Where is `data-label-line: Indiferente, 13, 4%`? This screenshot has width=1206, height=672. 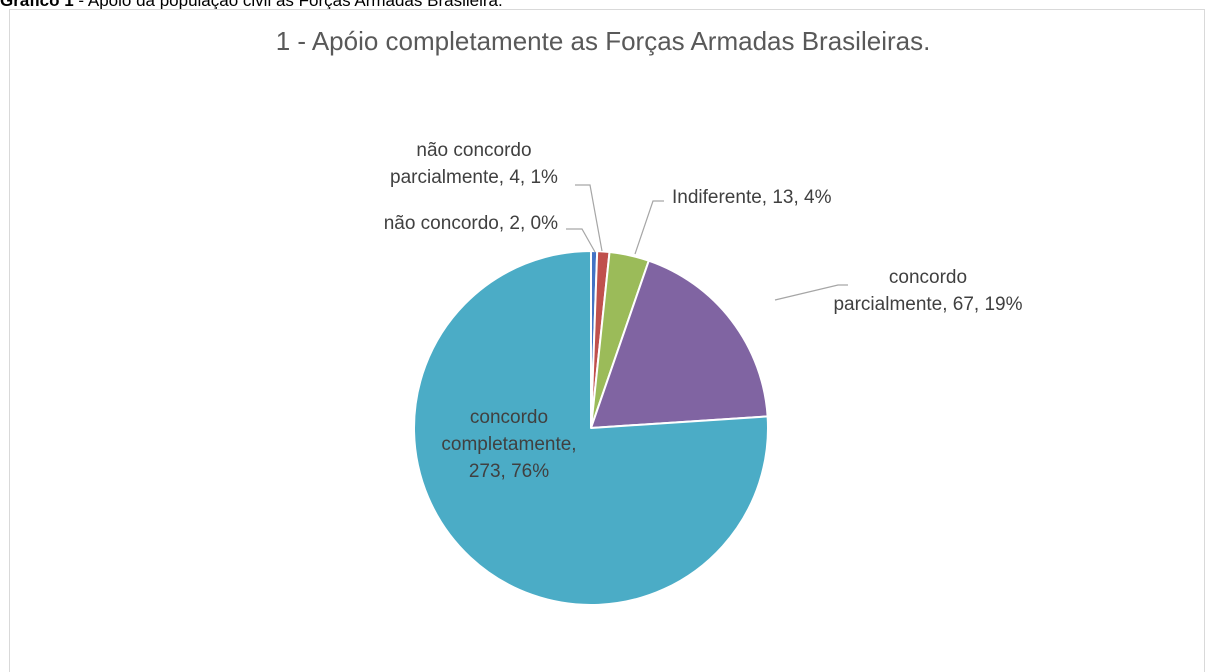 data-label-line: Indiferente, 13, 4% is located at coordinates (752, 197).